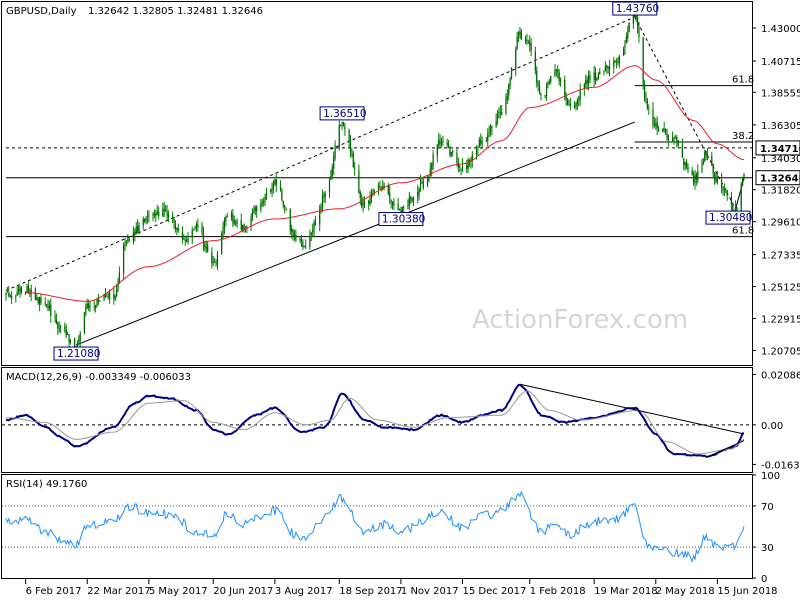 The width and height of the screenshot is (800, 600). I want to click on rsi-line, so click(375, 526).